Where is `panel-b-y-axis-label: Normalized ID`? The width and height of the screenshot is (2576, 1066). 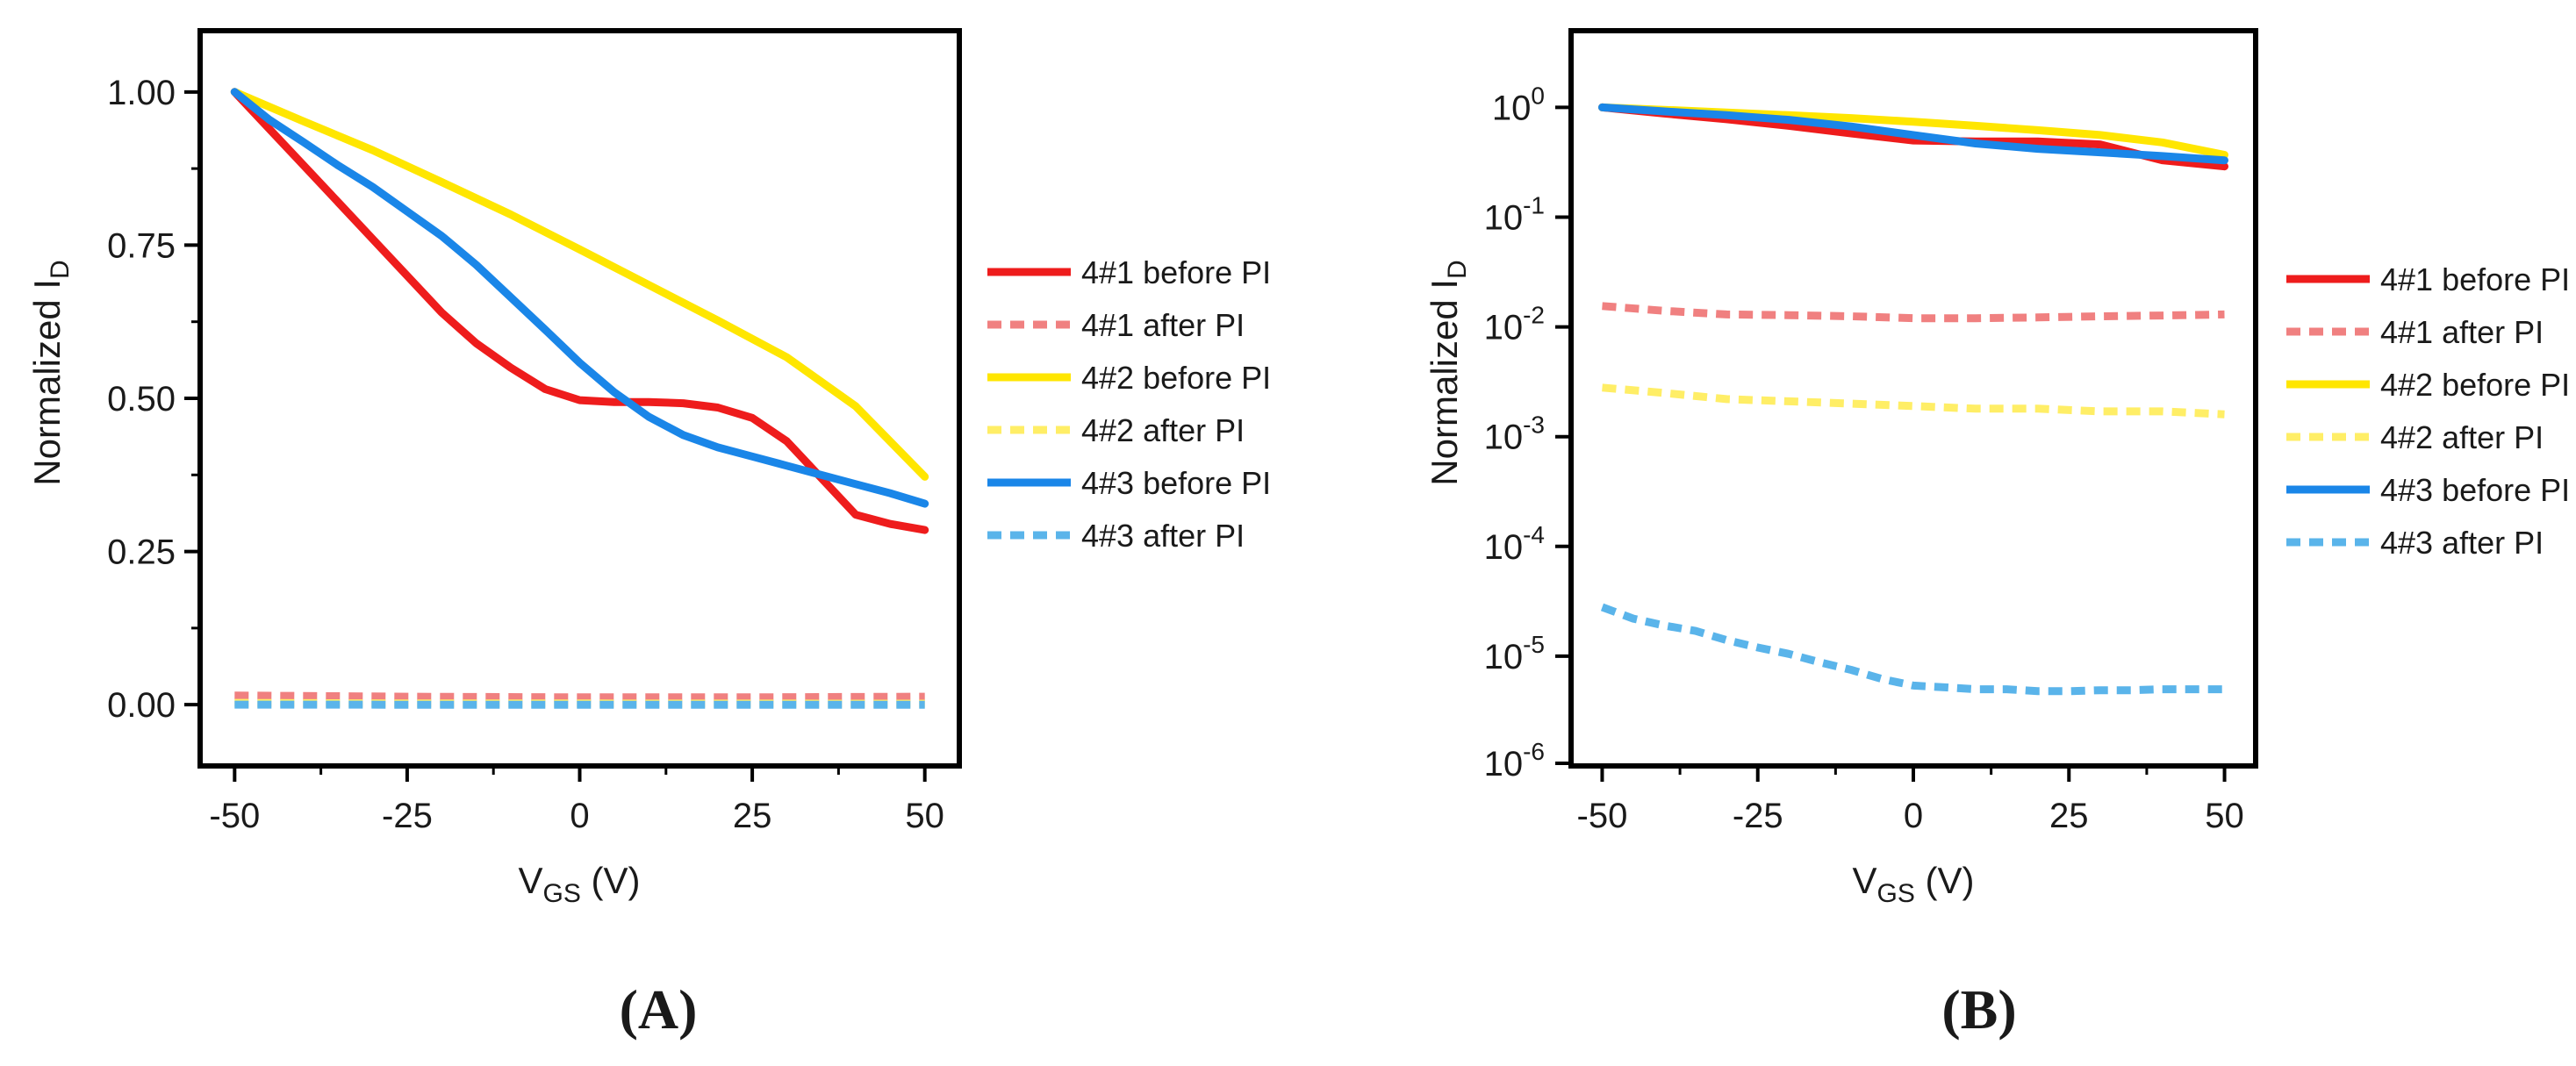
panel-b-y-axis-label: Normalized ID is located at coordinates (1448, 372).